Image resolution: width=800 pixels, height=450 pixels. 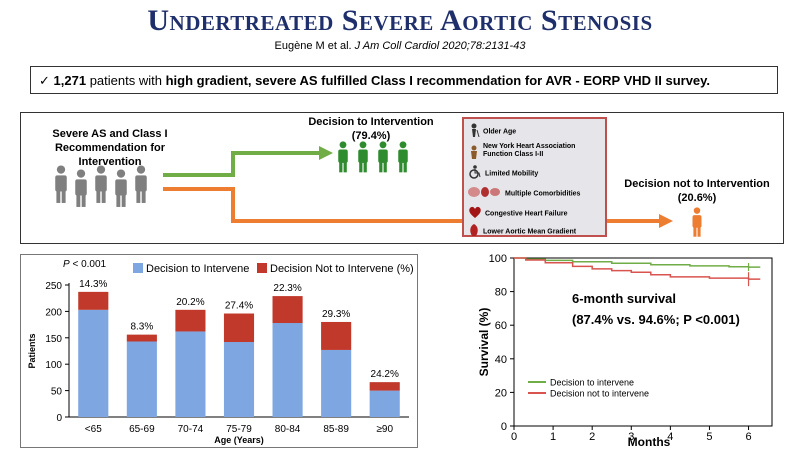 What do you see at coordinates (335, 269) in the screenshot?
I see `legend-decision-not-intervene: Decision Not to Intervene (%)` at bounding box center [335, 269].